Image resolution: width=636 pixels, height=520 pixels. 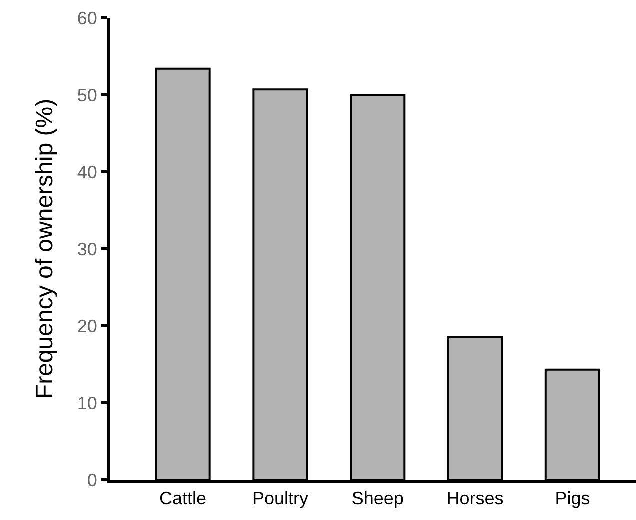 I want to click on y-tick-label: 30, so click(x=87, y=249).